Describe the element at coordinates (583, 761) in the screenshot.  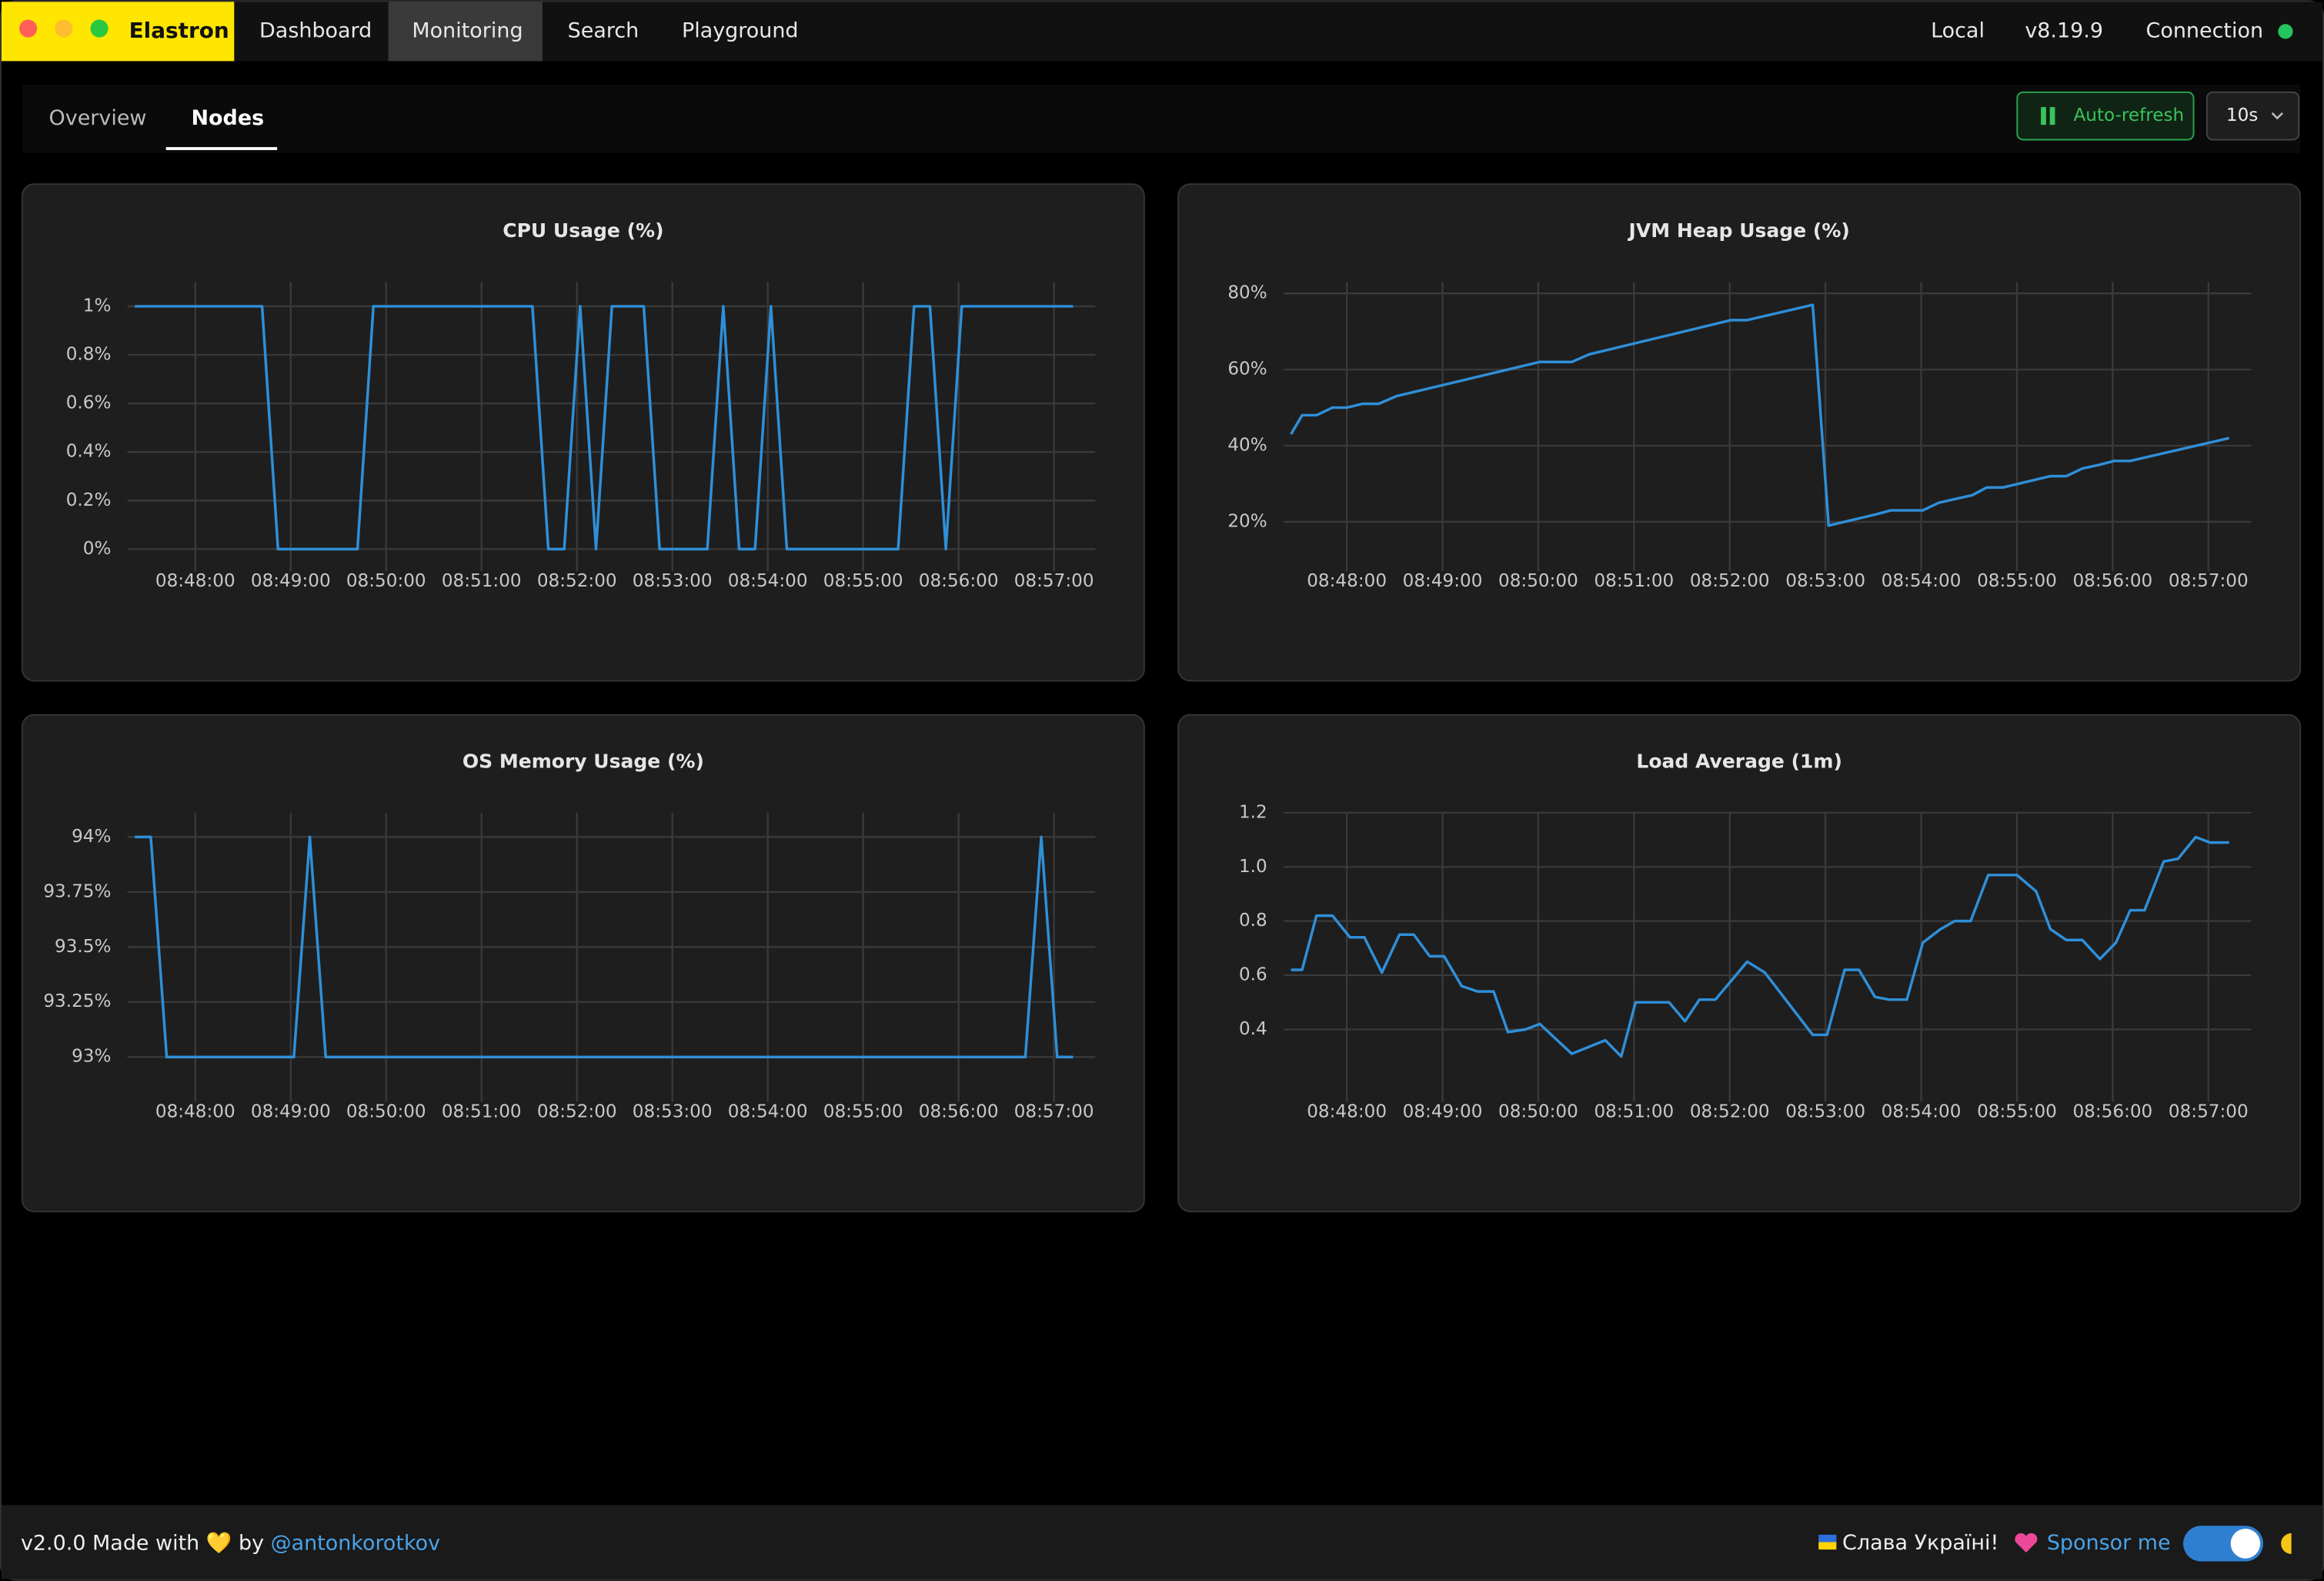
I see `chart-title: OS Memory Usage (%)` at that location.